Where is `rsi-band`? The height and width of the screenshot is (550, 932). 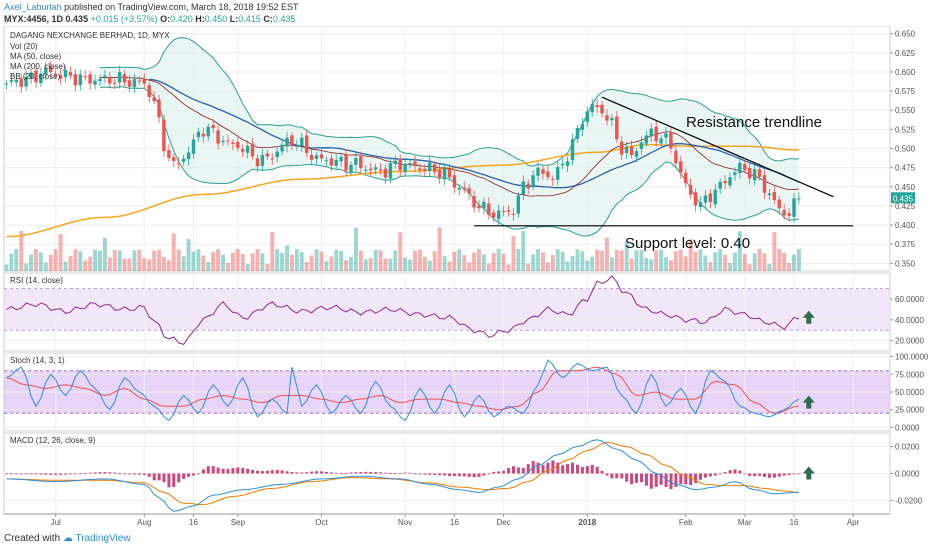
rsi-band is located at coordinates (447, 309).